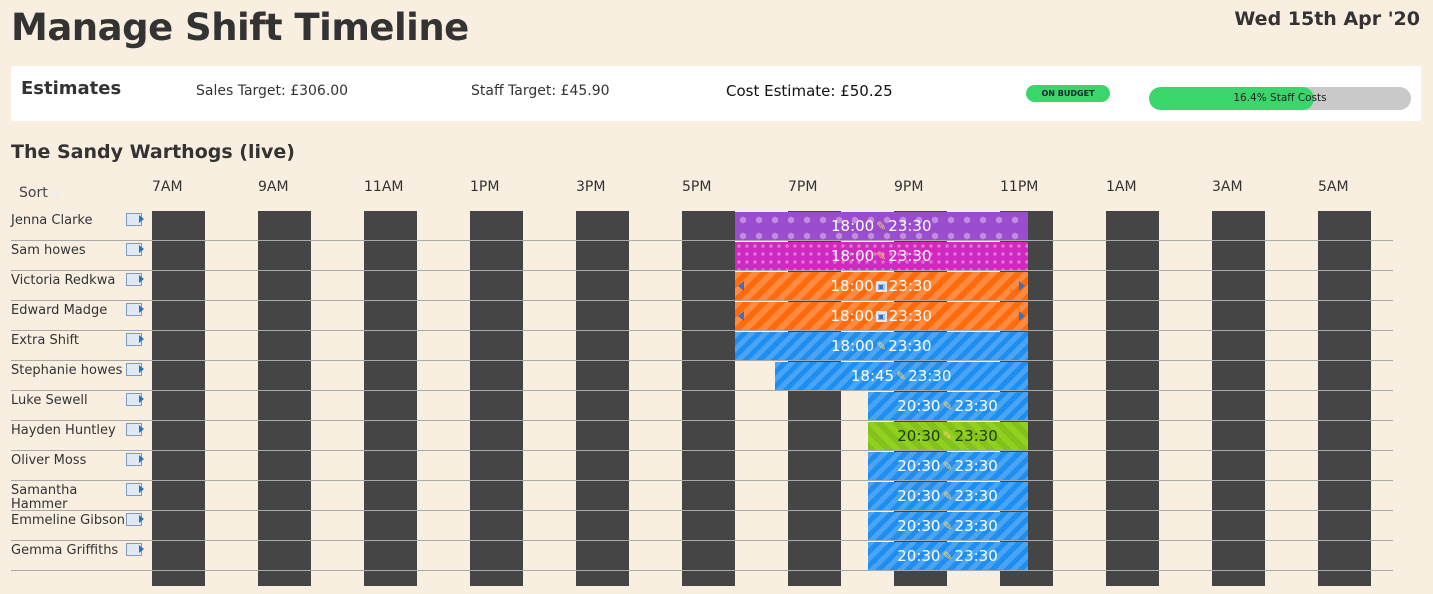 The image size is (1433, 594). I want to click on hour-label: 11AM, so click(384, 187).